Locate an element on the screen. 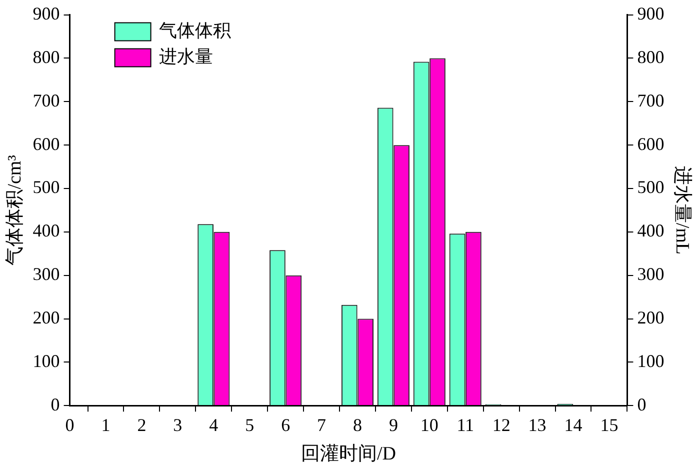  y2-tick-label: 600 is located at coordinates (650, 144).